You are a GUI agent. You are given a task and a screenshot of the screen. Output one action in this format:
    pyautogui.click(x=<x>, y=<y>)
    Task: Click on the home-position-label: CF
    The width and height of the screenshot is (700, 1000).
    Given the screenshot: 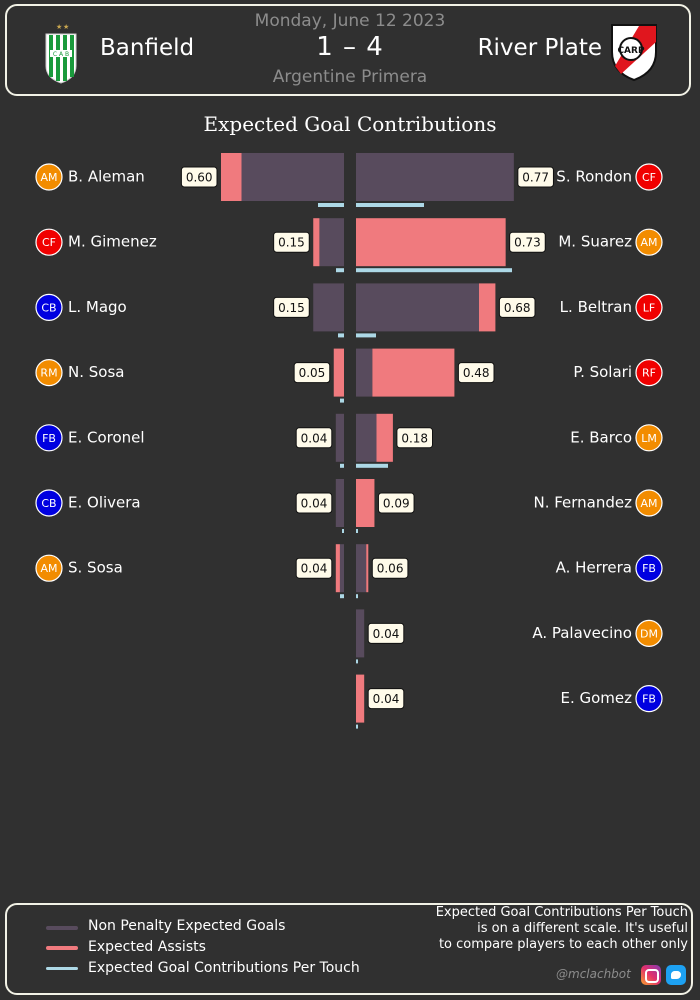 What is the action you would take?
    pyautogui.click(x=49, y=242)
    